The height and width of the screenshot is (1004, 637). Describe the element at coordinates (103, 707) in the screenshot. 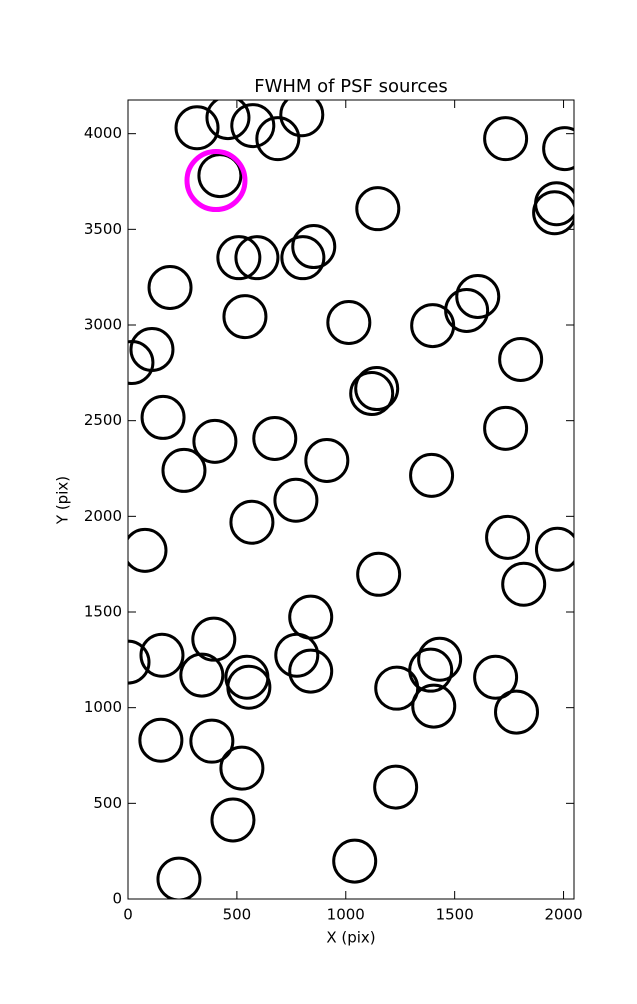

I see `y-tick-label: 1000` at that location.